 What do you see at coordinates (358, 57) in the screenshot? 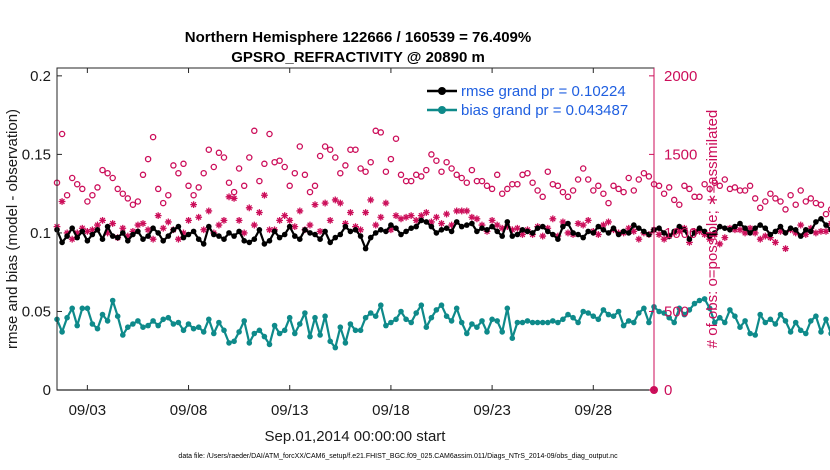
I see `chart-title-line2: GPSRO_REFRACTIVITY @ 20890 m` at bounding box center [358, 57].